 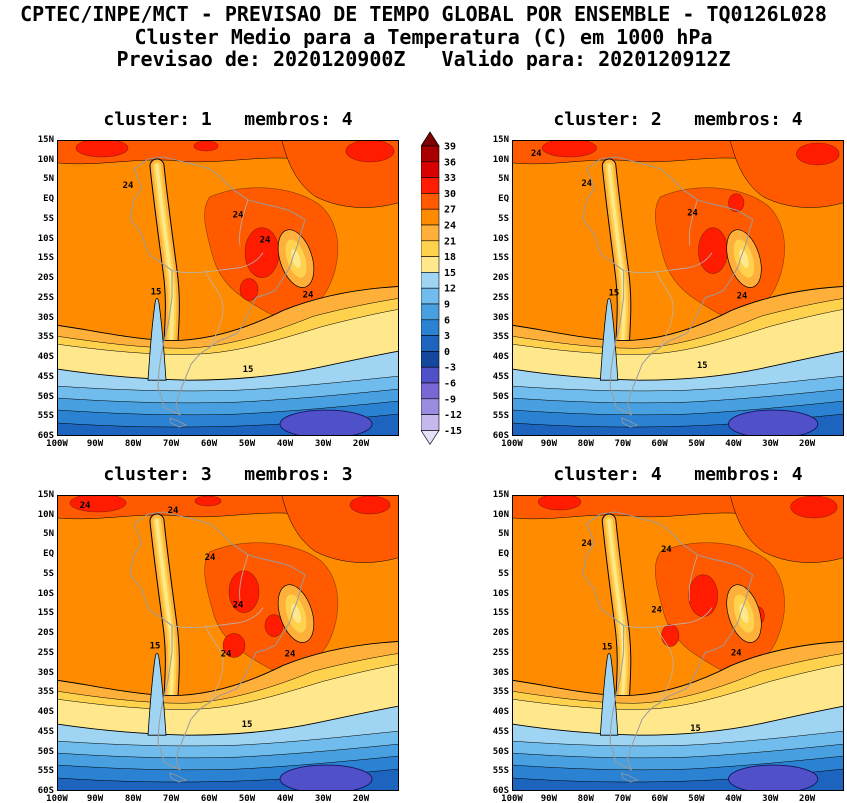 I want to click on colorbar-tick-label: 36, so click(x=450, y=162).